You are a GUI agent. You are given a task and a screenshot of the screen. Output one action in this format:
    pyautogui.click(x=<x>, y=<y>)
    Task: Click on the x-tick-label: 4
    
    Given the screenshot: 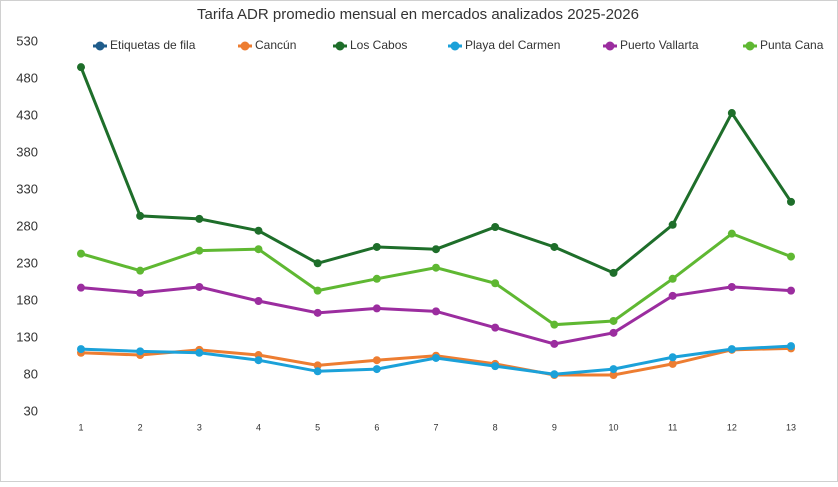 What is the action you would take?
    pyautogui.click(x=258, y=427)
    